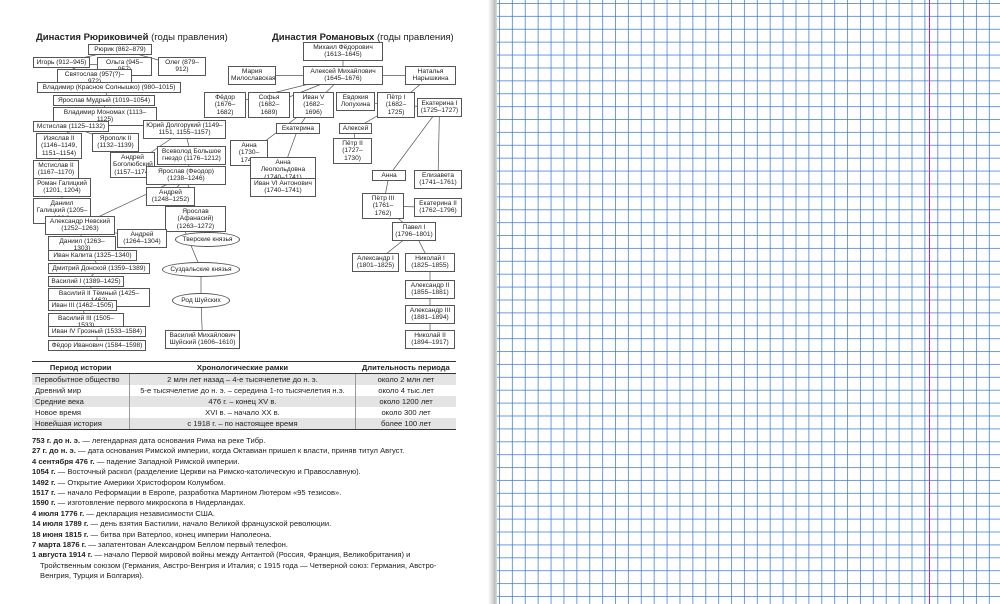  Describe the element at coordinates (414, 231) in the screenshot. I see `person-box: Павел I (1796–1801)` at that location.